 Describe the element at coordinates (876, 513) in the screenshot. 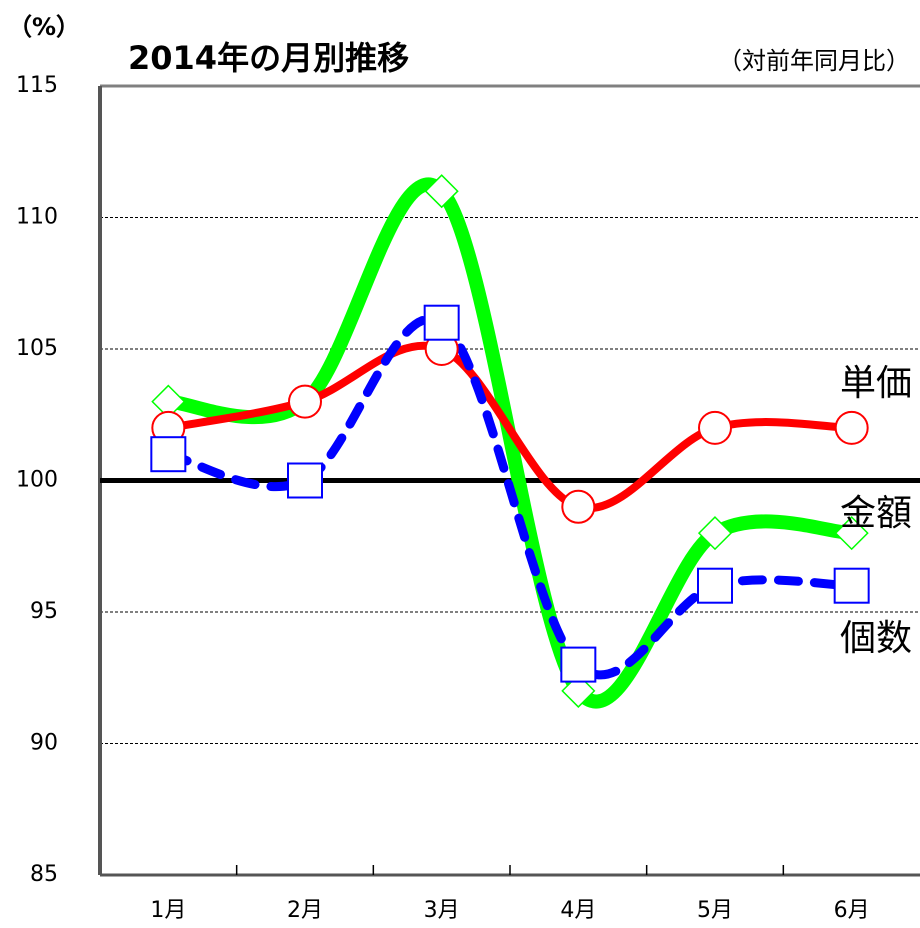

I see `series-label: 金額` at that location.